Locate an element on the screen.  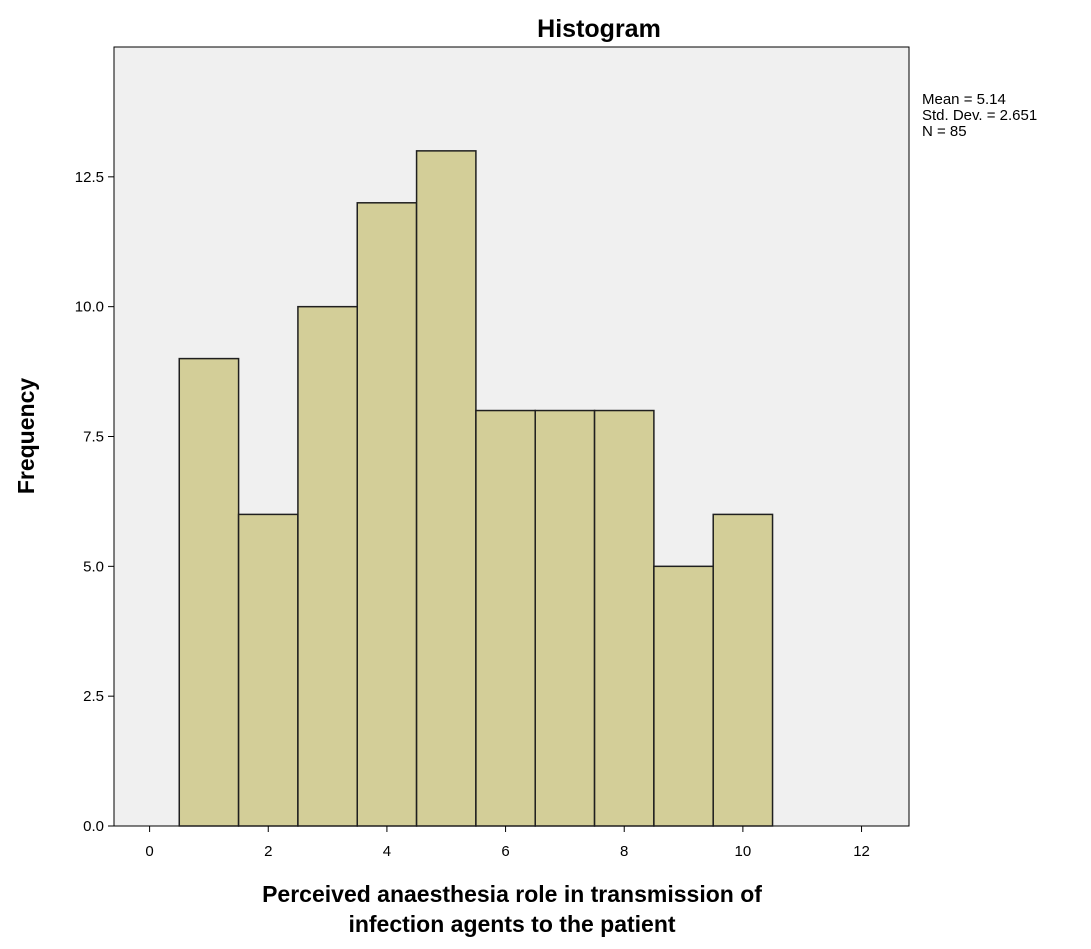
x-tick-label: 6 is located at coordinates (505, 851).